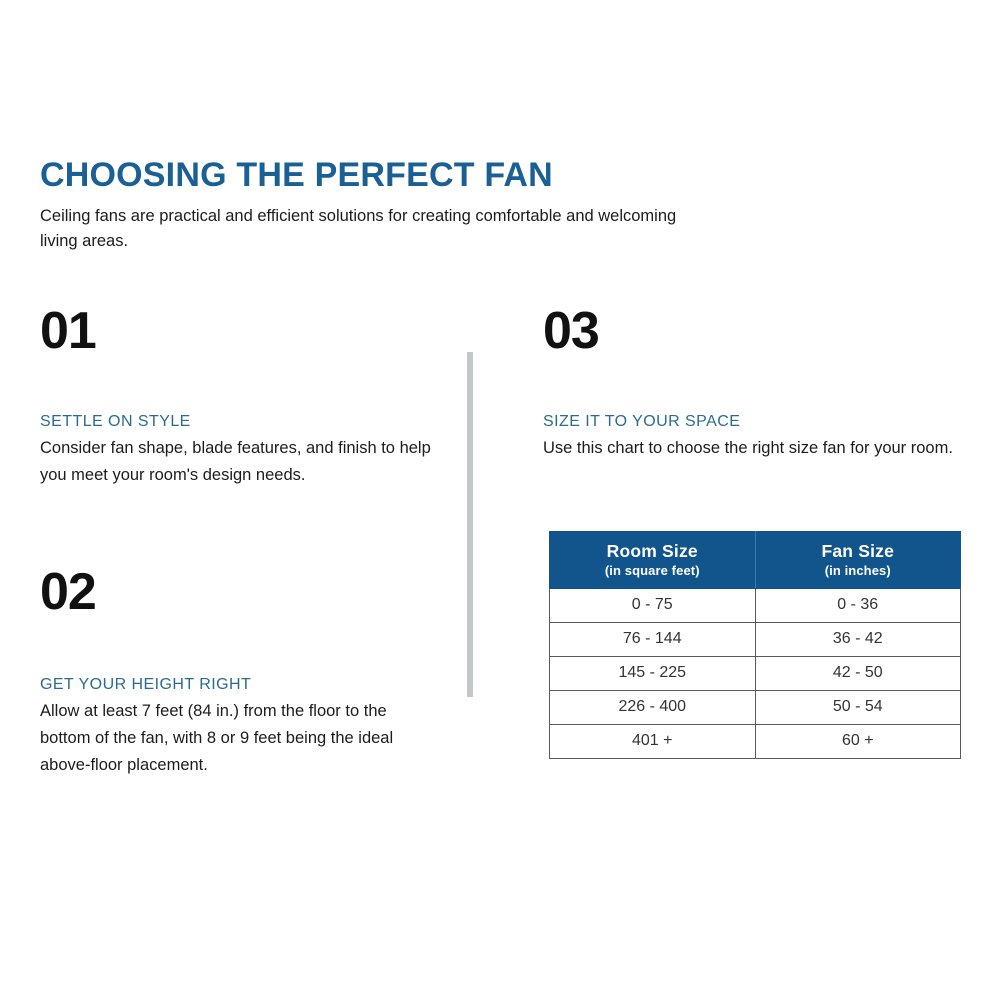  What do you see at coordinates (857, 605) in the screenshot?
I see `cell-fan-size: 0 - 36` at bounding box center [857, 605].